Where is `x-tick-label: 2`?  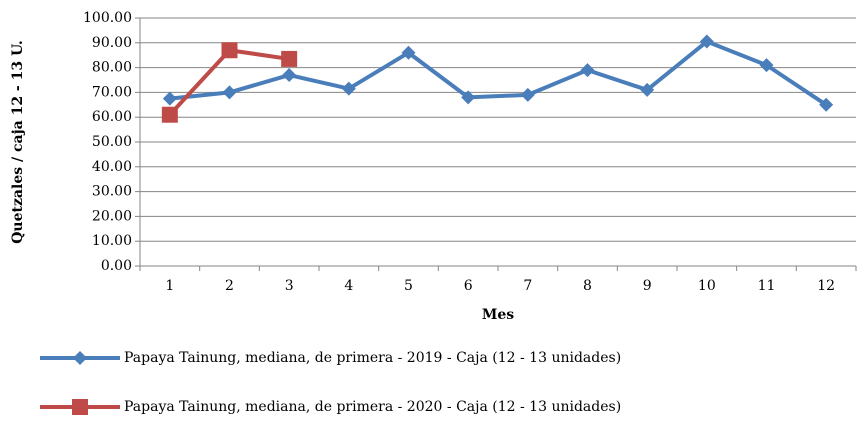
x-tick-label: 2 is located at coordinates (229, 286).